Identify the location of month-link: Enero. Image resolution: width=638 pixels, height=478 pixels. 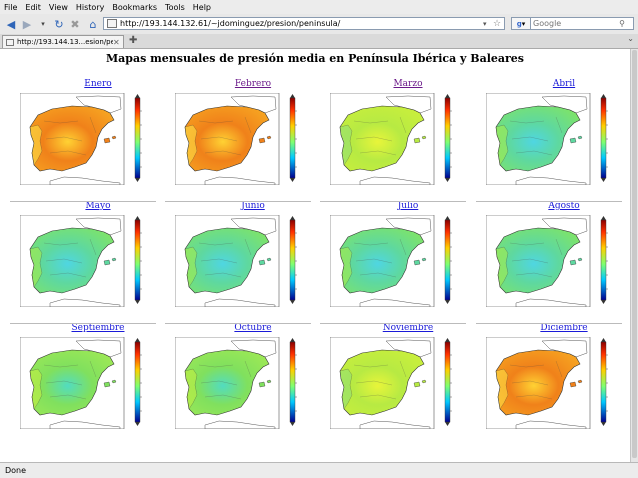
(98, 84).